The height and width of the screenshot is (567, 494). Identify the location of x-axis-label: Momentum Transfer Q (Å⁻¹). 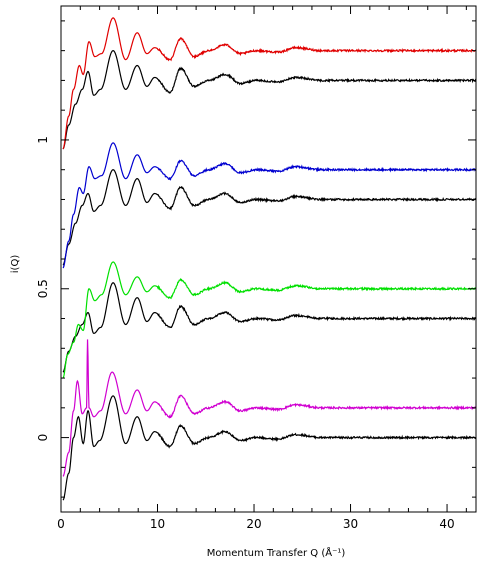
(276, 552).